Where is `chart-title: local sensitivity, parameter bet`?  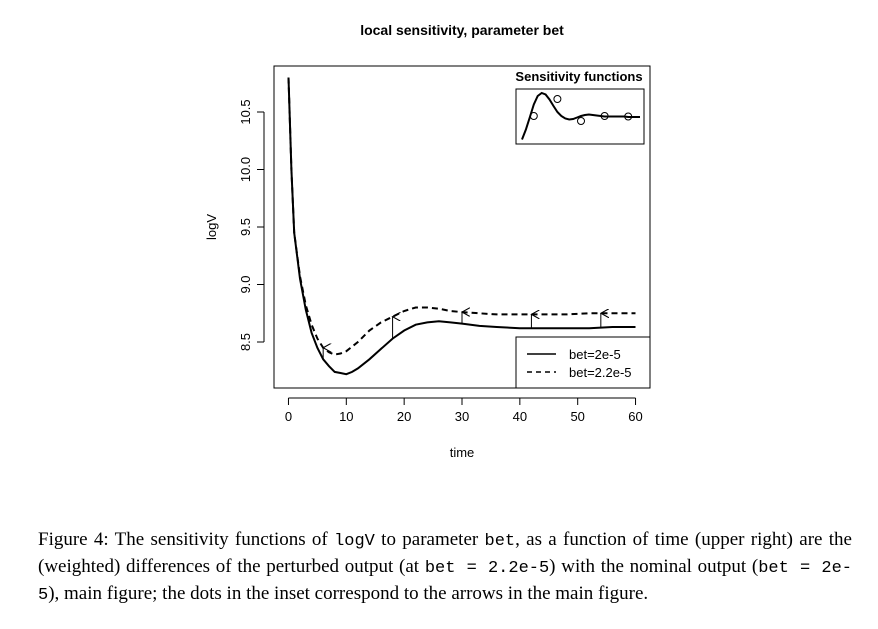
chart-title: local sensitivity, parameter bet is located at coordinates (462, 30).